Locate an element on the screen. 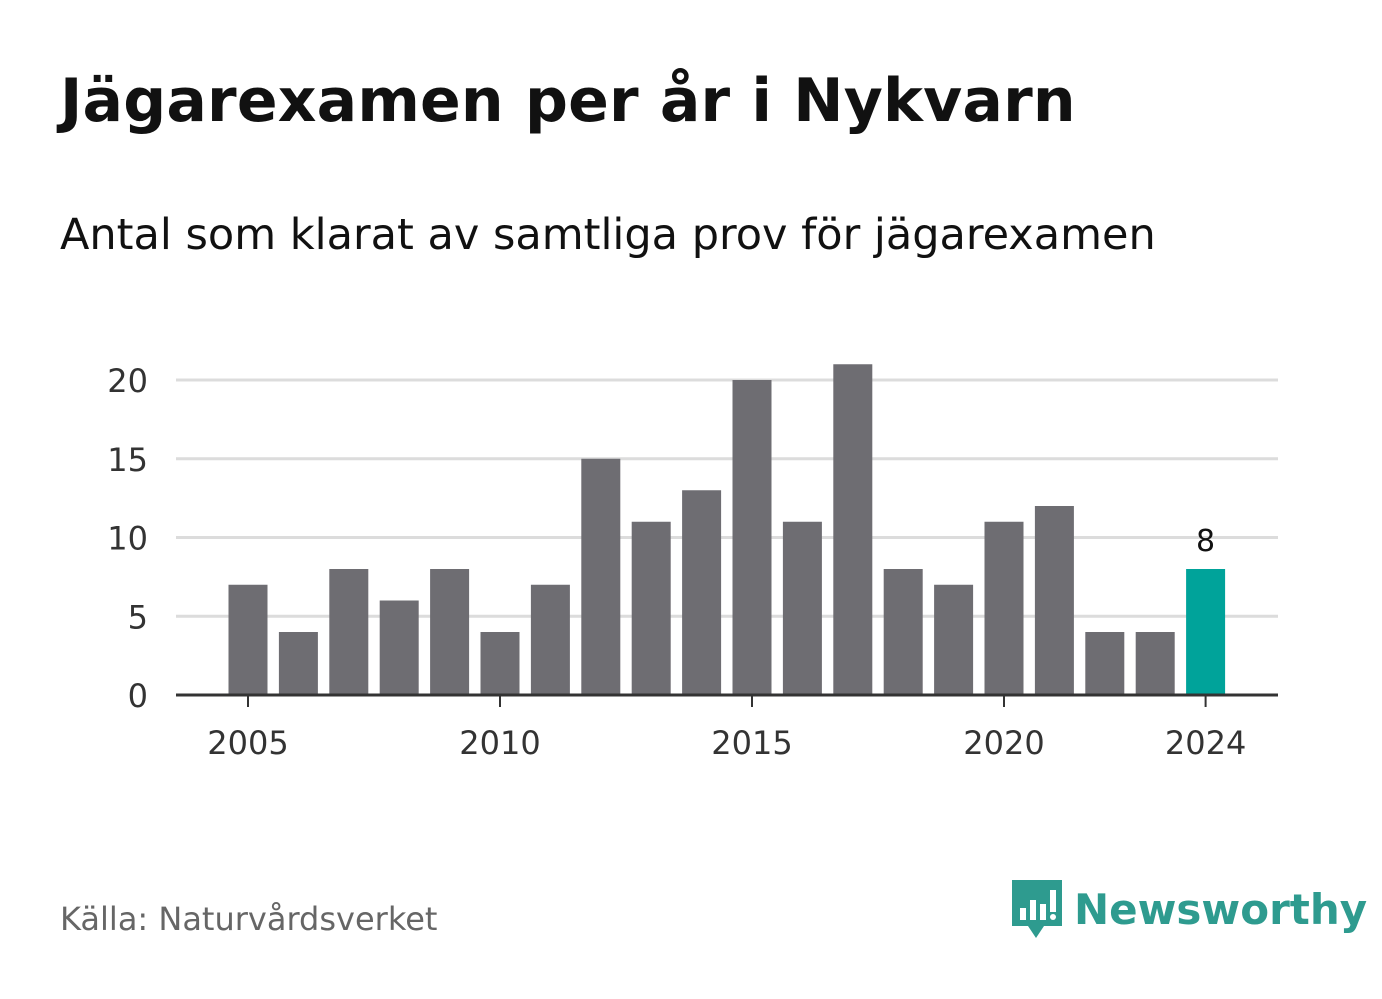  bar-2019 is located at coordinates (954, 639).